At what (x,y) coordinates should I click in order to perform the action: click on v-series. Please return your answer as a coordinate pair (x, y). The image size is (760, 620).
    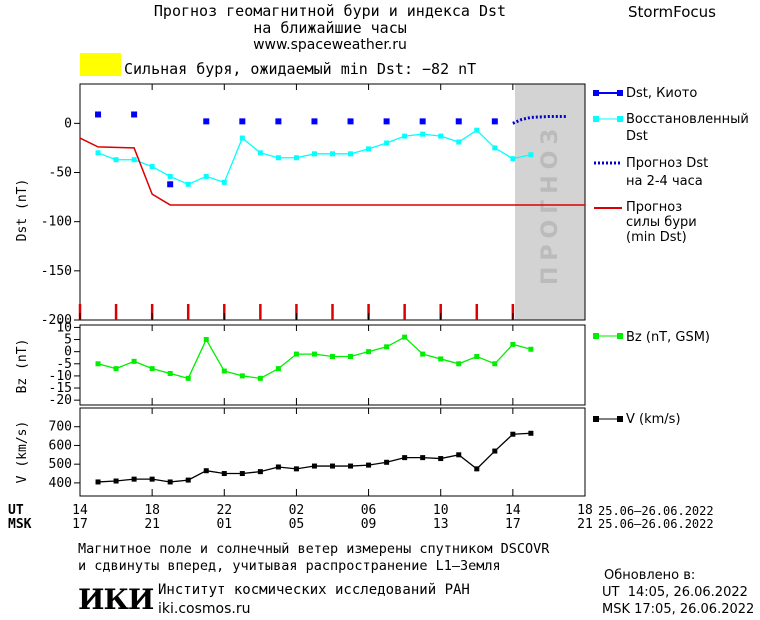
    Looking at the image, I should click on (314, 457).